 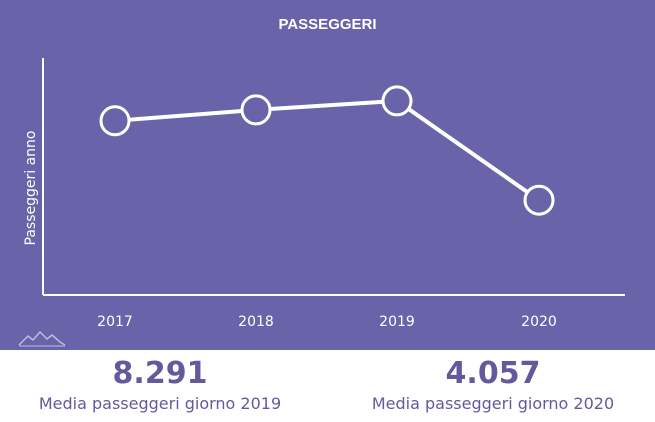 I want to click on data-point-2020, so click(x=539, y=200).